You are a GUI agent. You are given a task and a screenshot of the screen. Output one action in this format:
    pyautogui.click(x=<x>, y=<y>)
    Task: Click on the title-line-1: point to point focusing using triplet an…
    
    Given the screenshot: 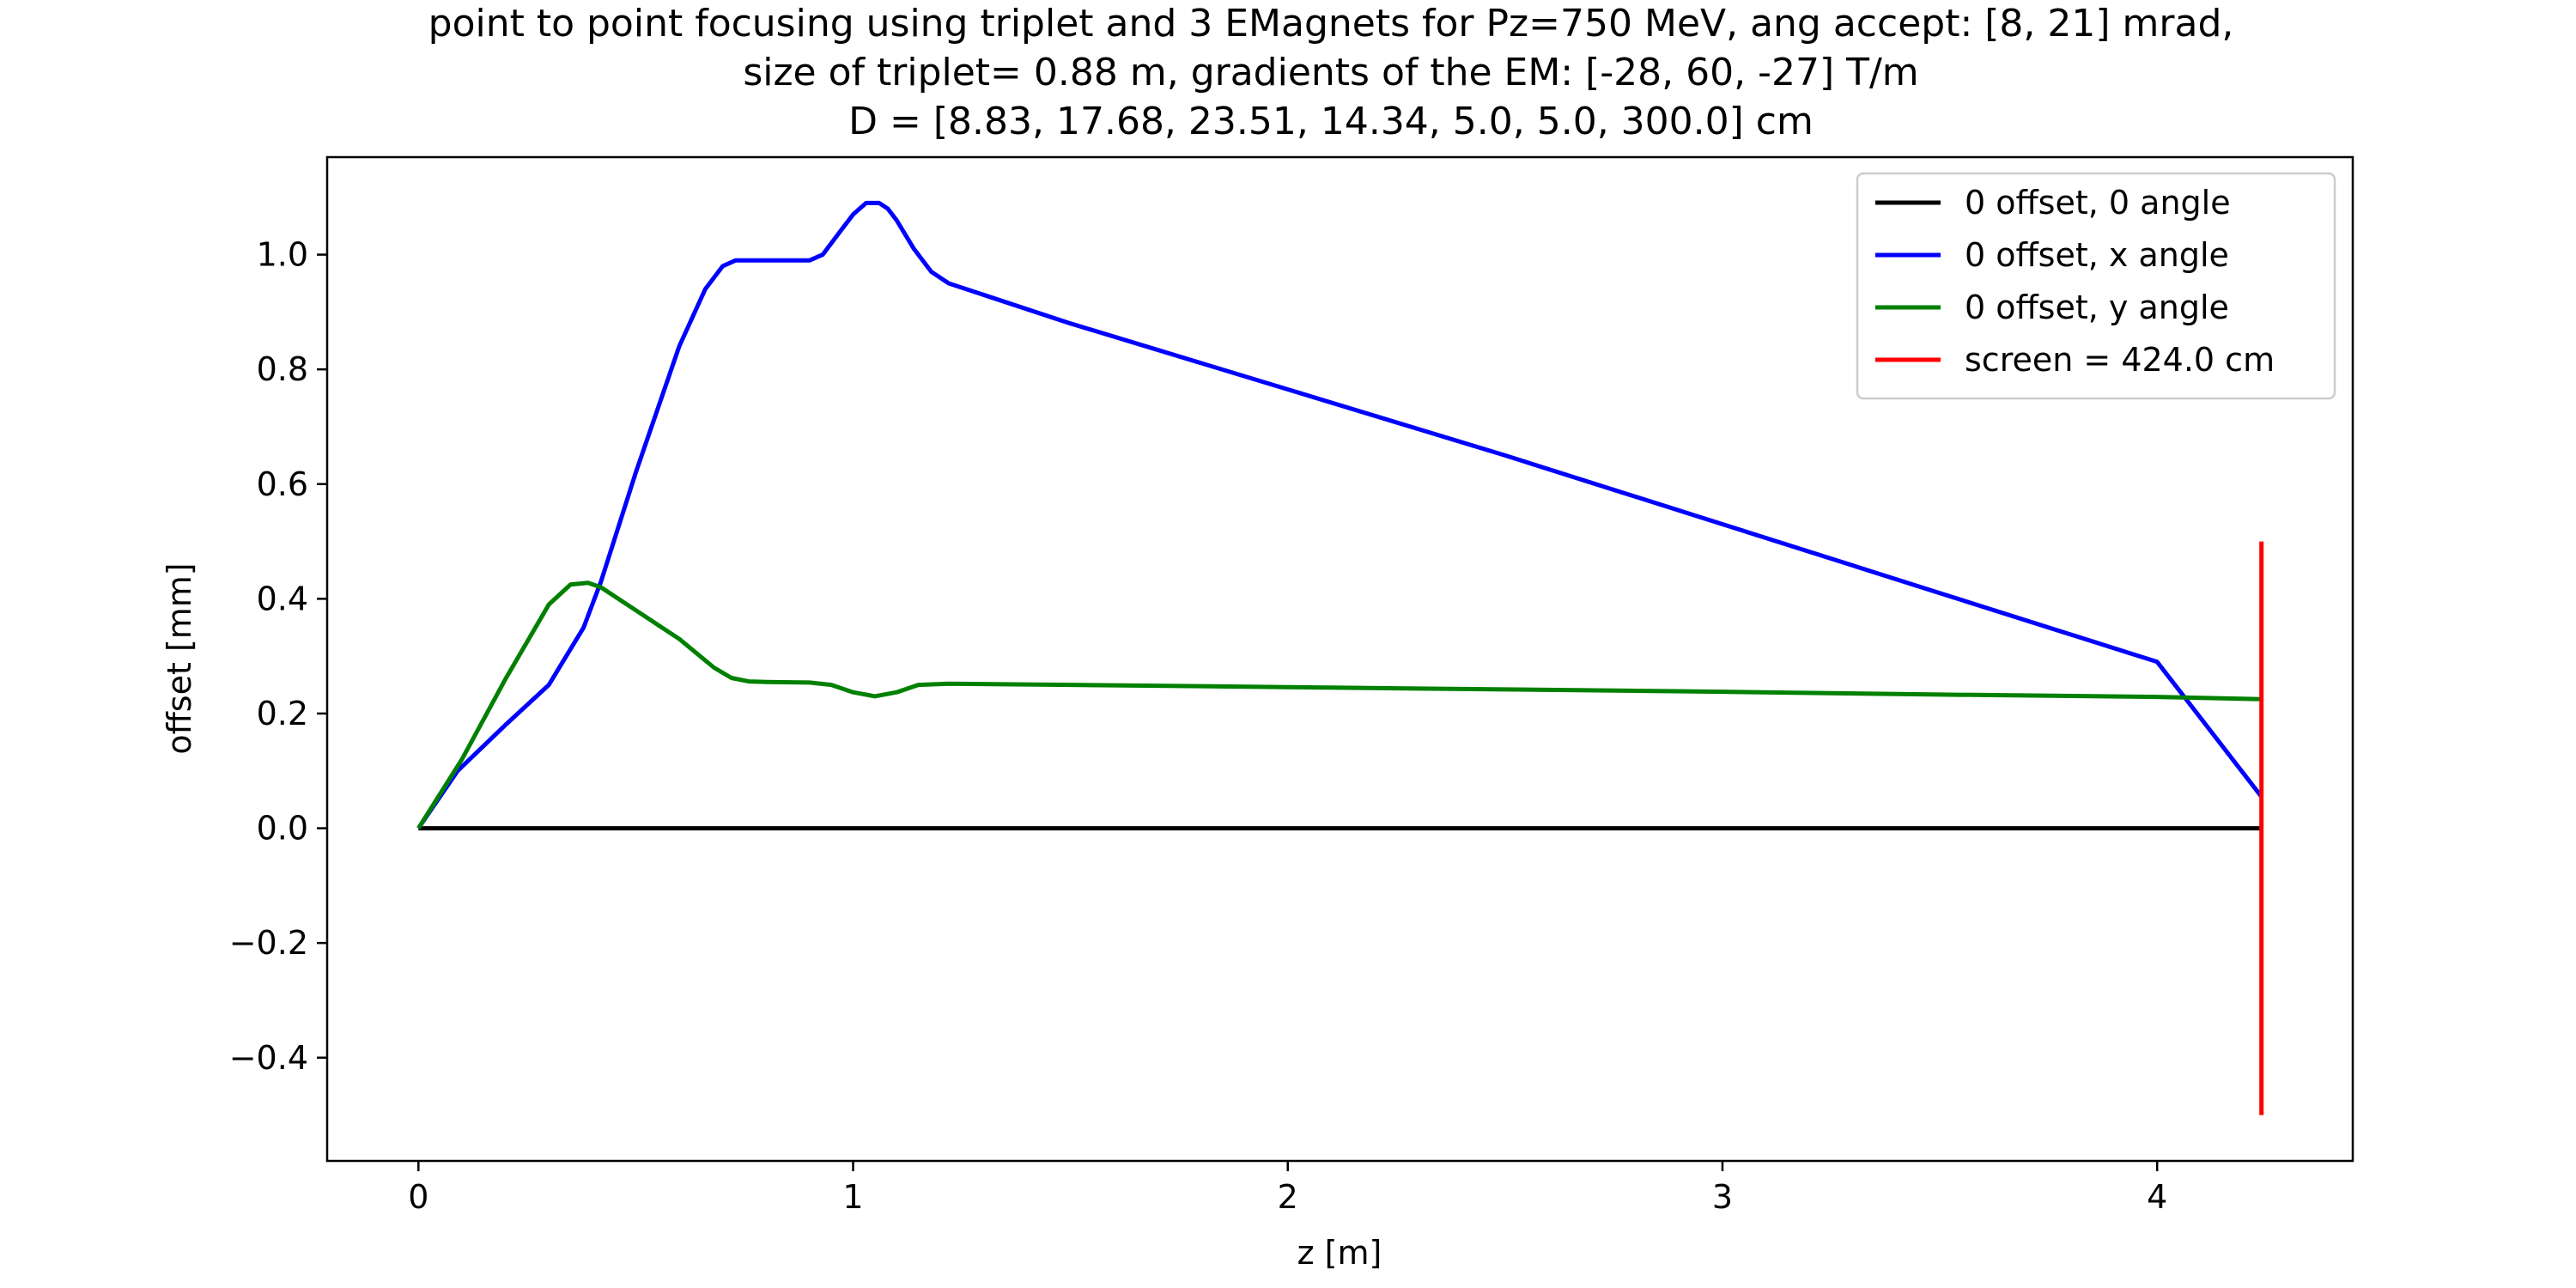 What is the action you would take?
    pyautogui.click(x=1331, y=24)
    